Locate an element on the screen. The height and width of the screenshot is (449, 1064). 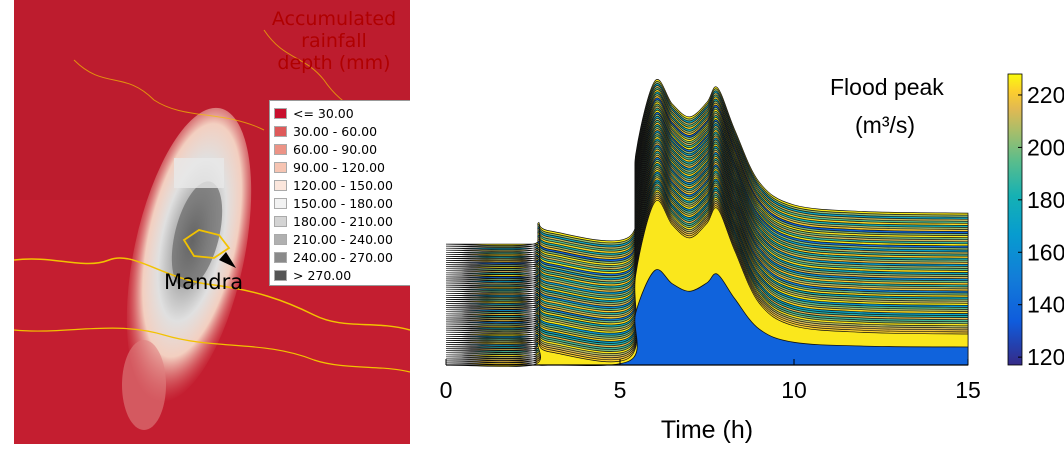
rainfall-plume-core is located at coordinates (197, 235).